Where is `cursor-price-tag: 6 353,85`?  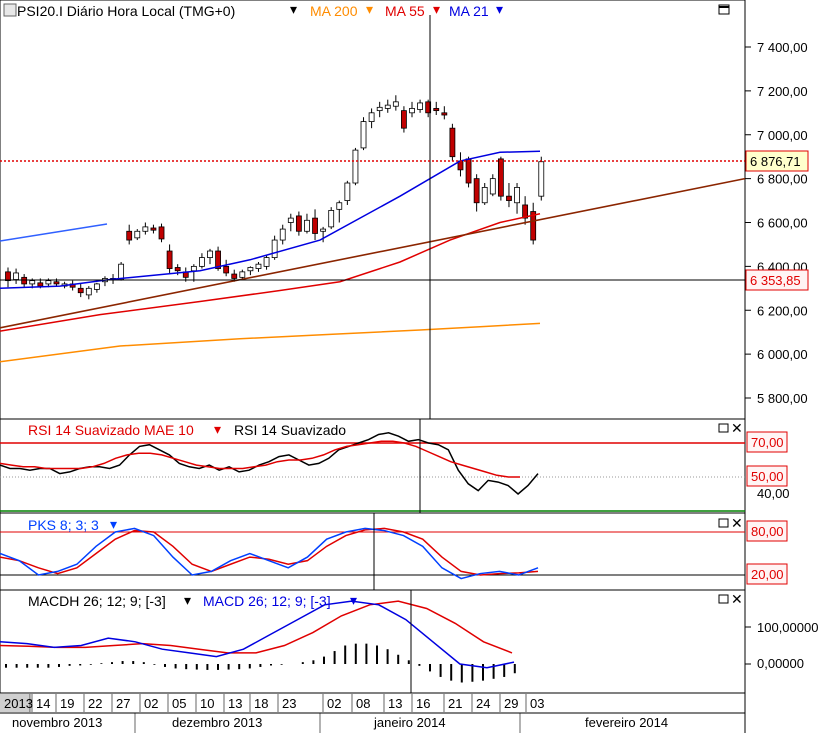
cursor-price-tag: 6 353,85 is located at coordinates (777, 280).